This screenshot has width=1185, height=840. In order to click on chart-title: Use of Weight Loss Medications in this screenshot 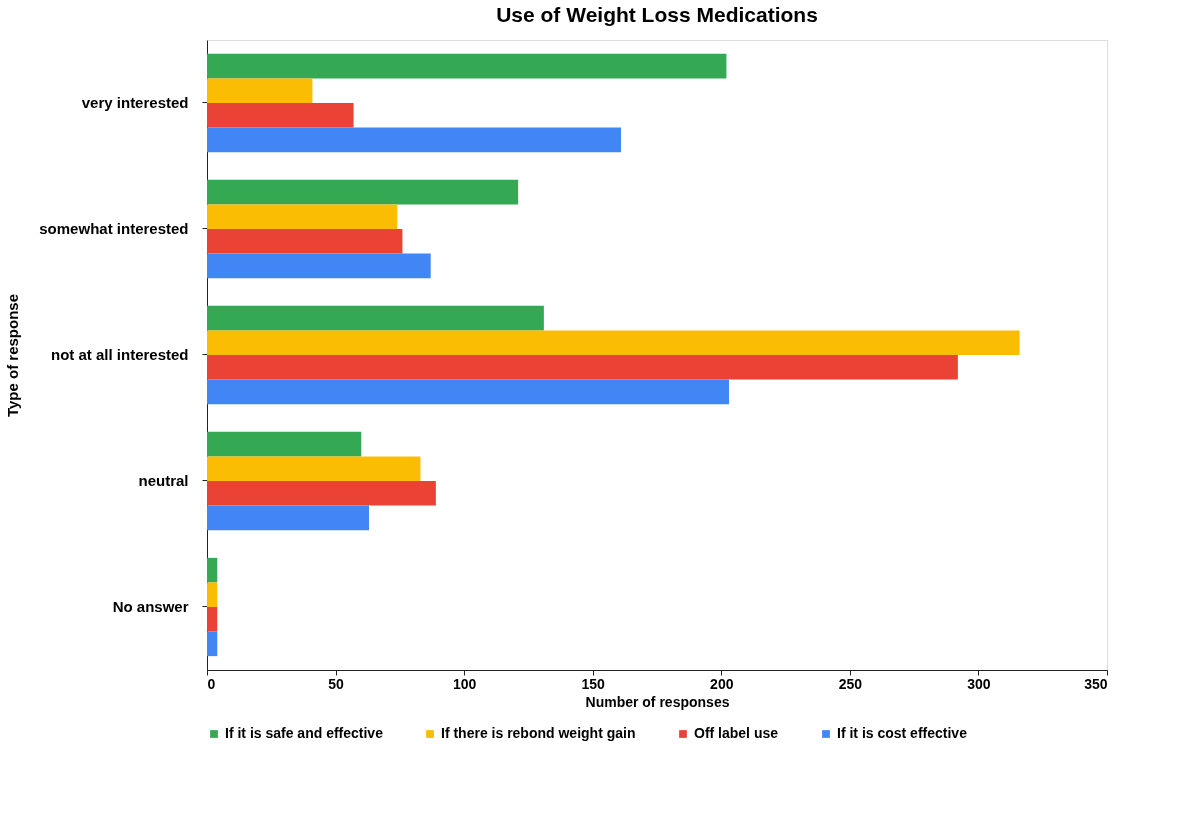, I will do `click(657, 14)`.